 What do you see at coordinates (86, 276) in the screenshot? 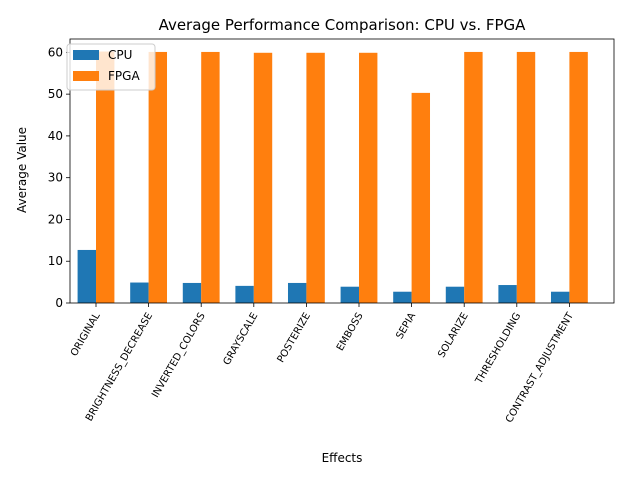
I see `bar-cpu-original` at bounding box center [86, 276].